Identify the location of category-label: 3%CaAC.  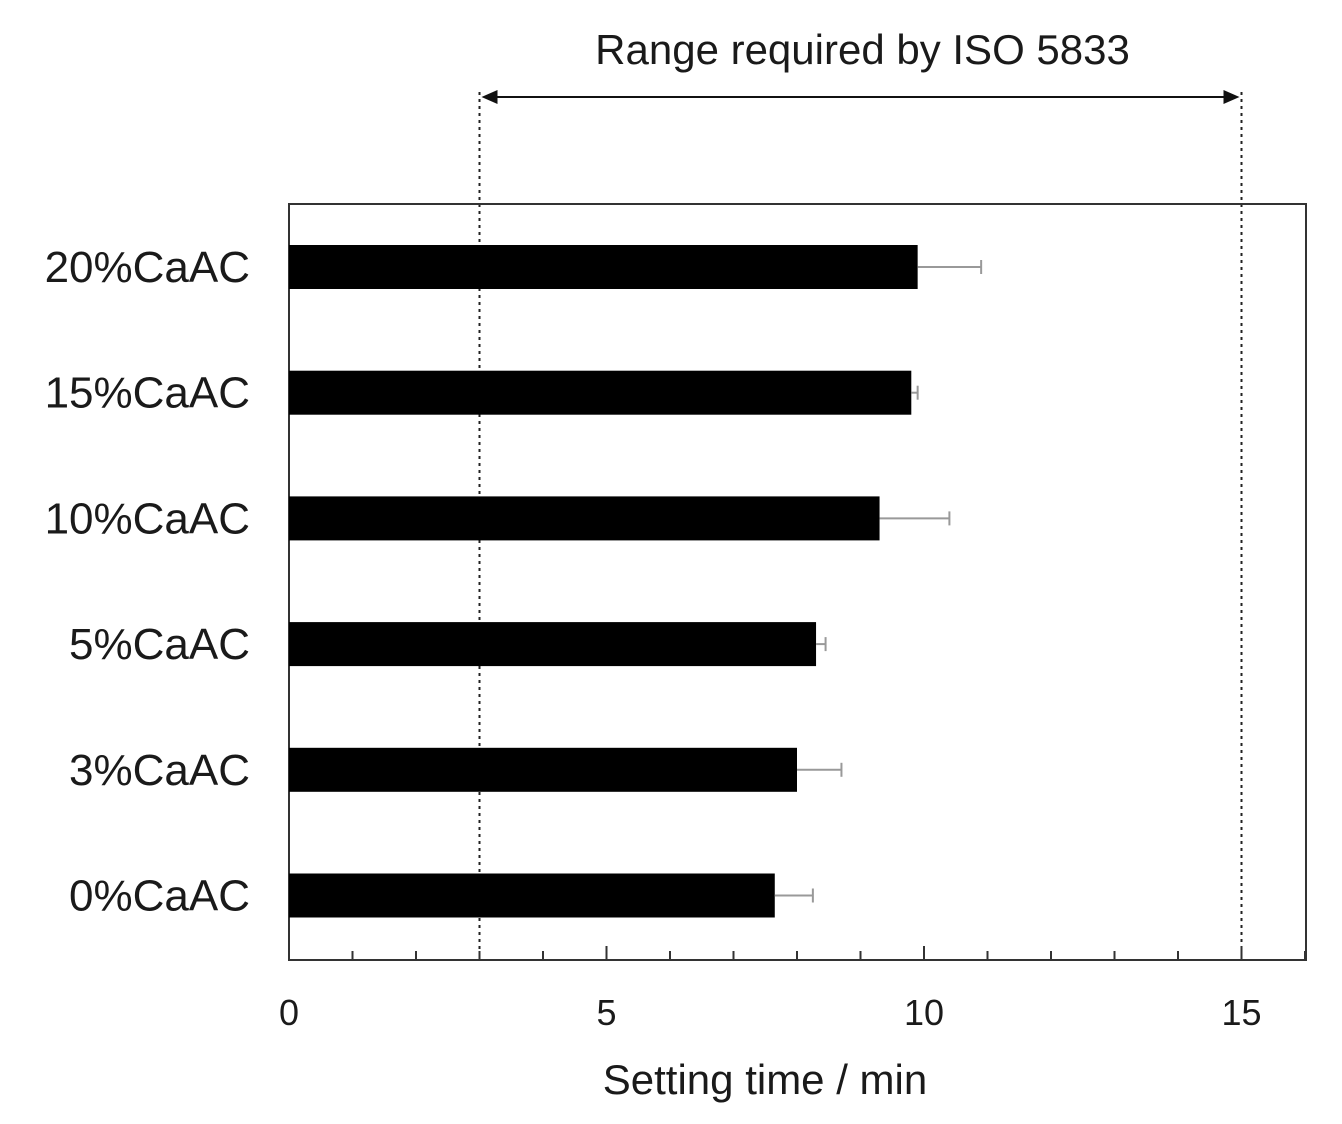
(159, 770).